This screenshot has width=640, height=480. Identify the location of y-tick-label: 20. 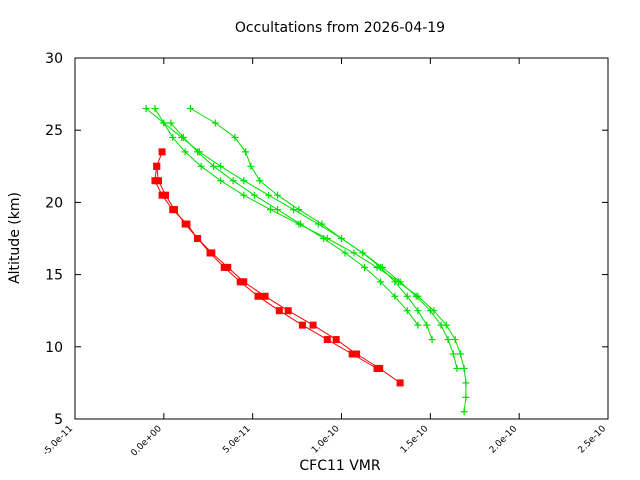
(54, 203).